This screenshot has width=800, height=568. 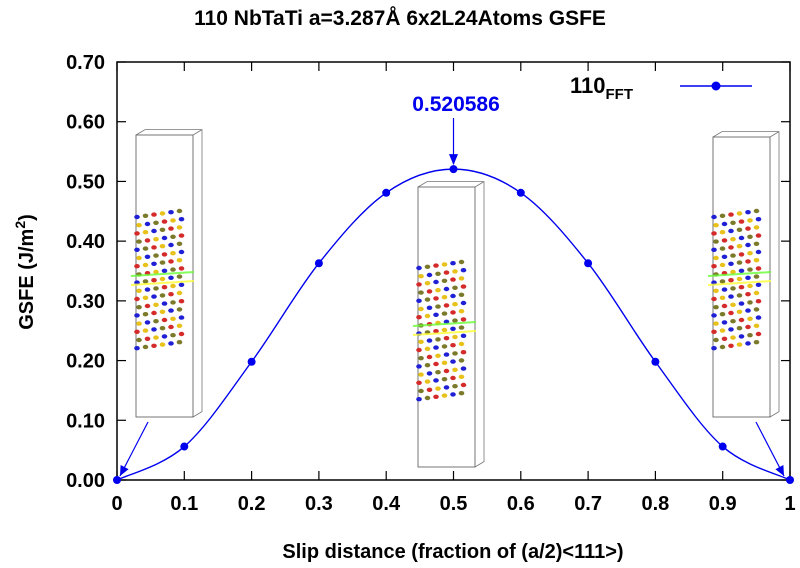 What do you see at coordinates (716, 86) in the screenshot?
I see `legend-marker` at bounding box center [716, 86].